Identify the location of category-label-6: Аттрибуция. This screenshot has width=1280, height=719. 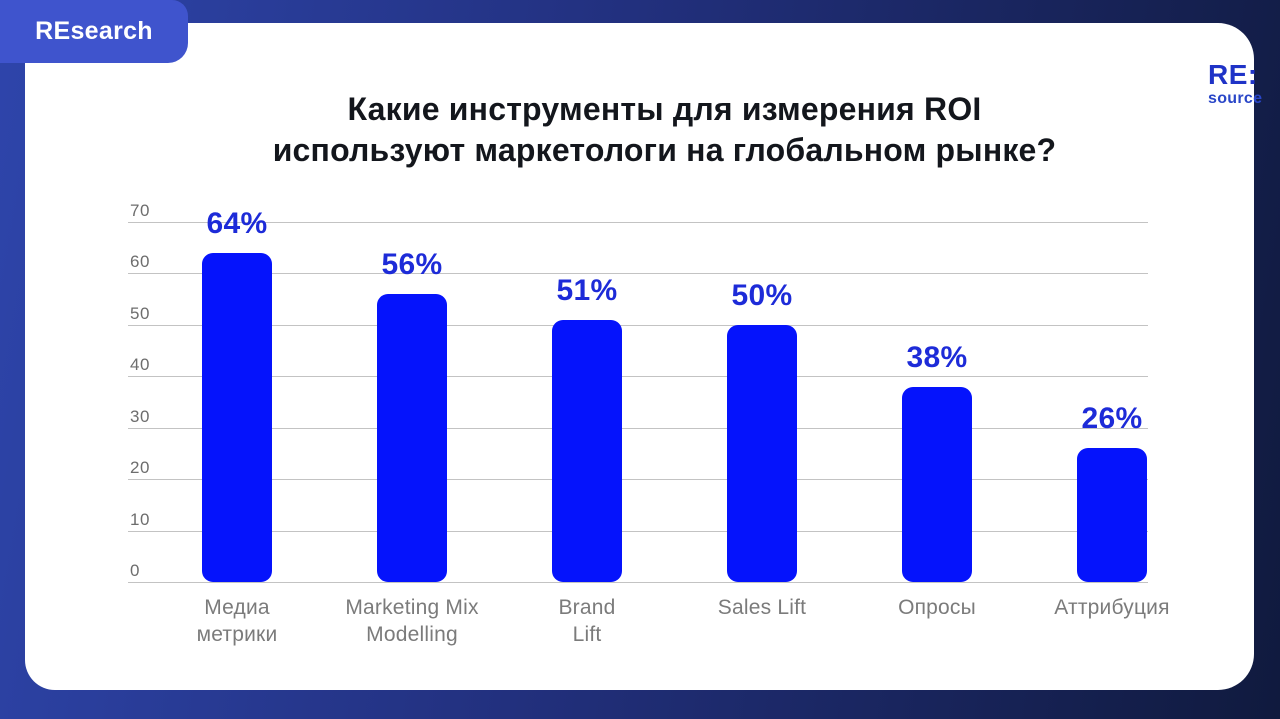
(1112, 607).